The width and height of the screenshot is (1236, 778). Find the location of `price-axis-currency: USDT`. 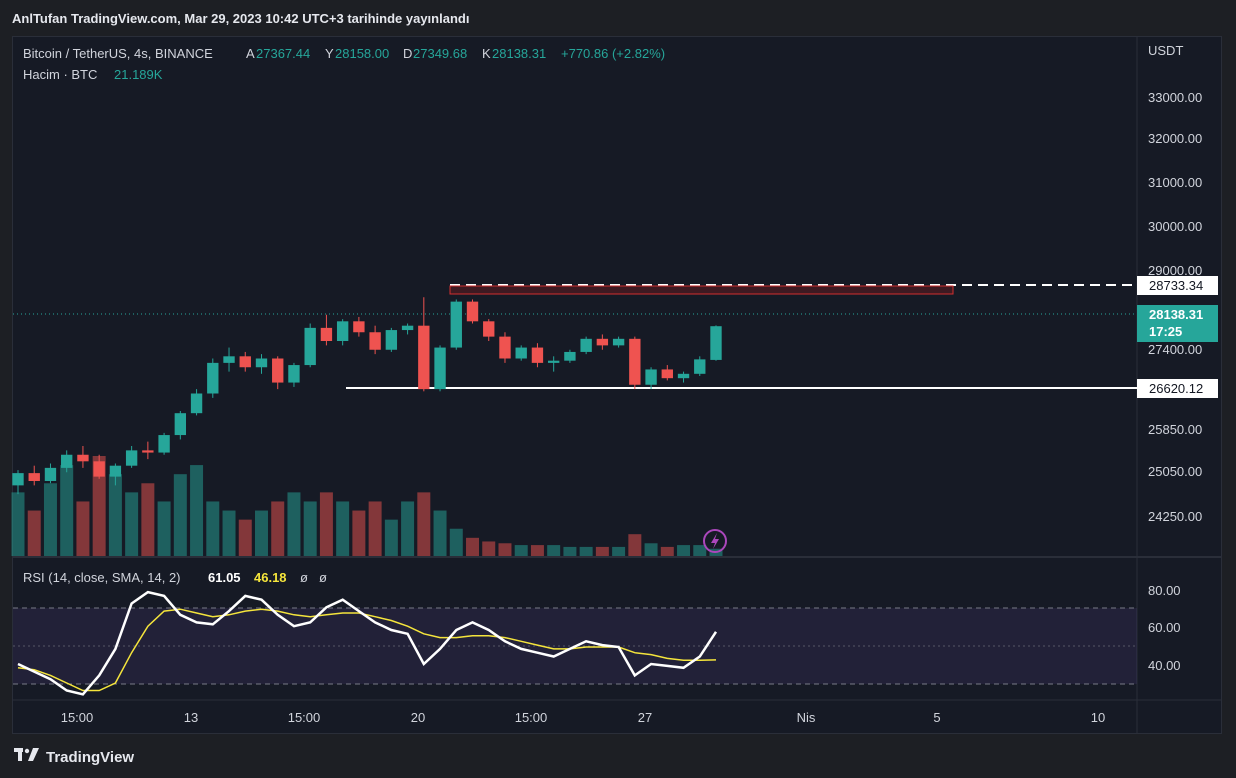

price-axis-currency: USDT is located at coordinates (1165, 50).